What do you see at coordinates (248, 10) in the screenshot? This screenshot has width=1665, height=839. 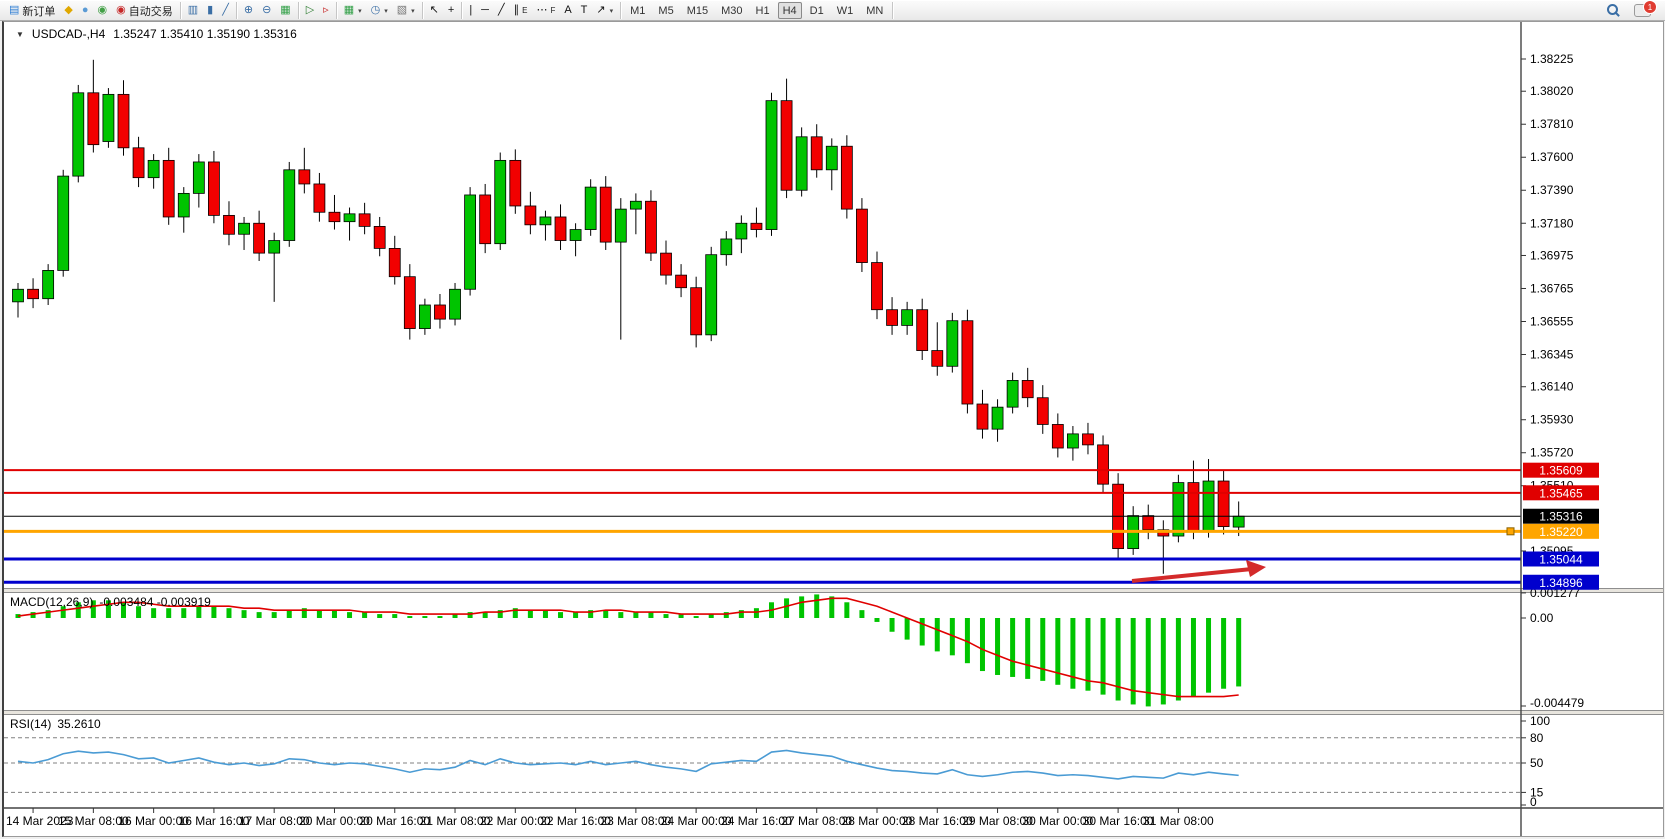 I see `zoom-in-button: ⊕` at bounding box center [248, 10].